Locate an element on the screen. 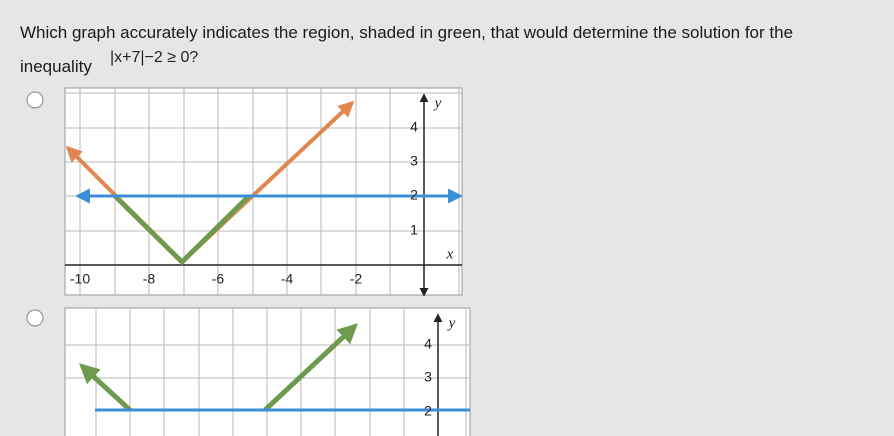 The width and height of the screenshot is (894, 436). x-tick-label: -2 is located at coordinates (356, 279).